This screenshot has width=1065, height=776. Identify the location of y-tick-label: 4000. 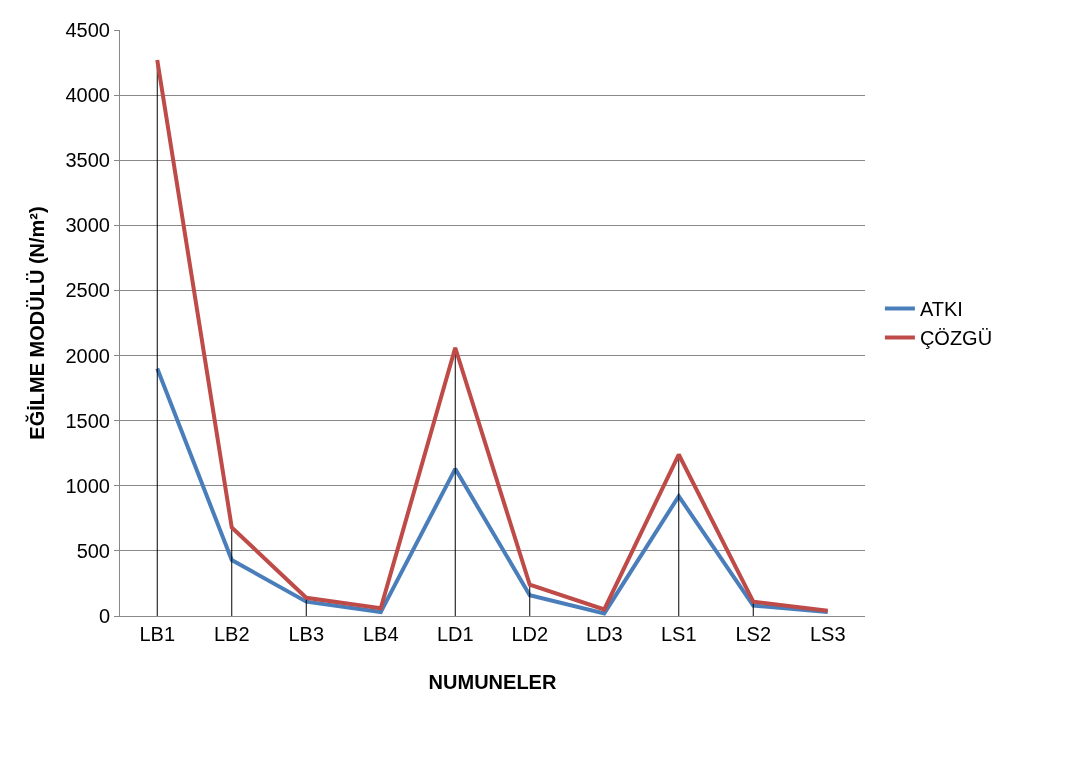
(87, 95).